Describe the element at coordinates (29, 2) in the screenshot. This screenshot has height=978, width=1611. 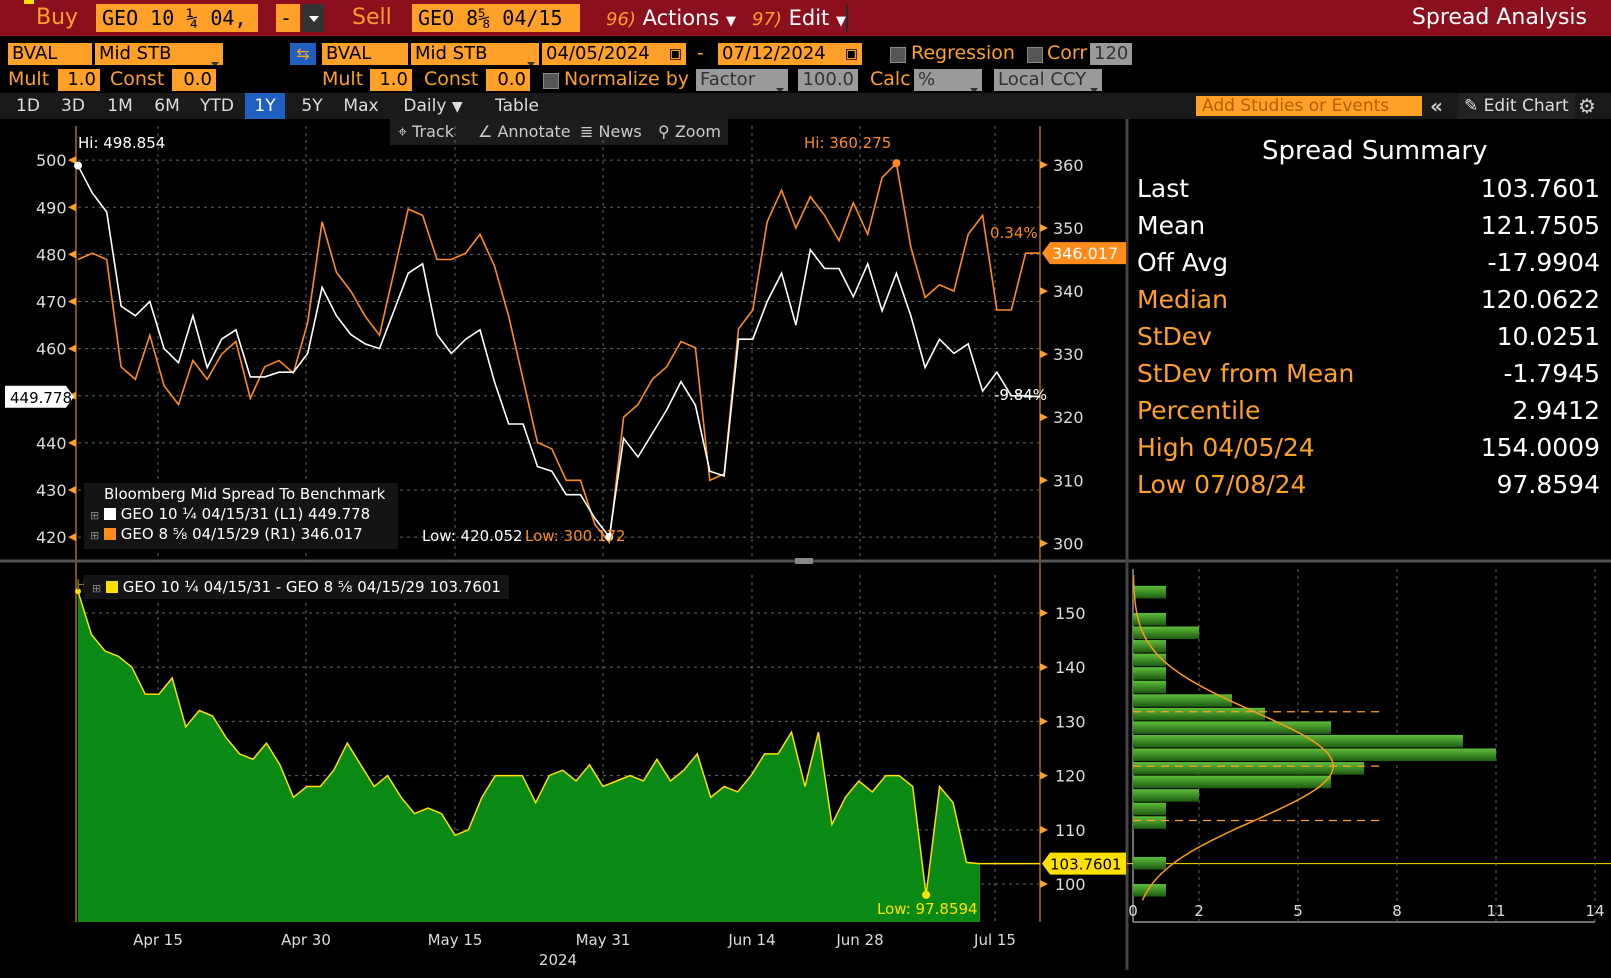
I see `alert-marker` at that location.